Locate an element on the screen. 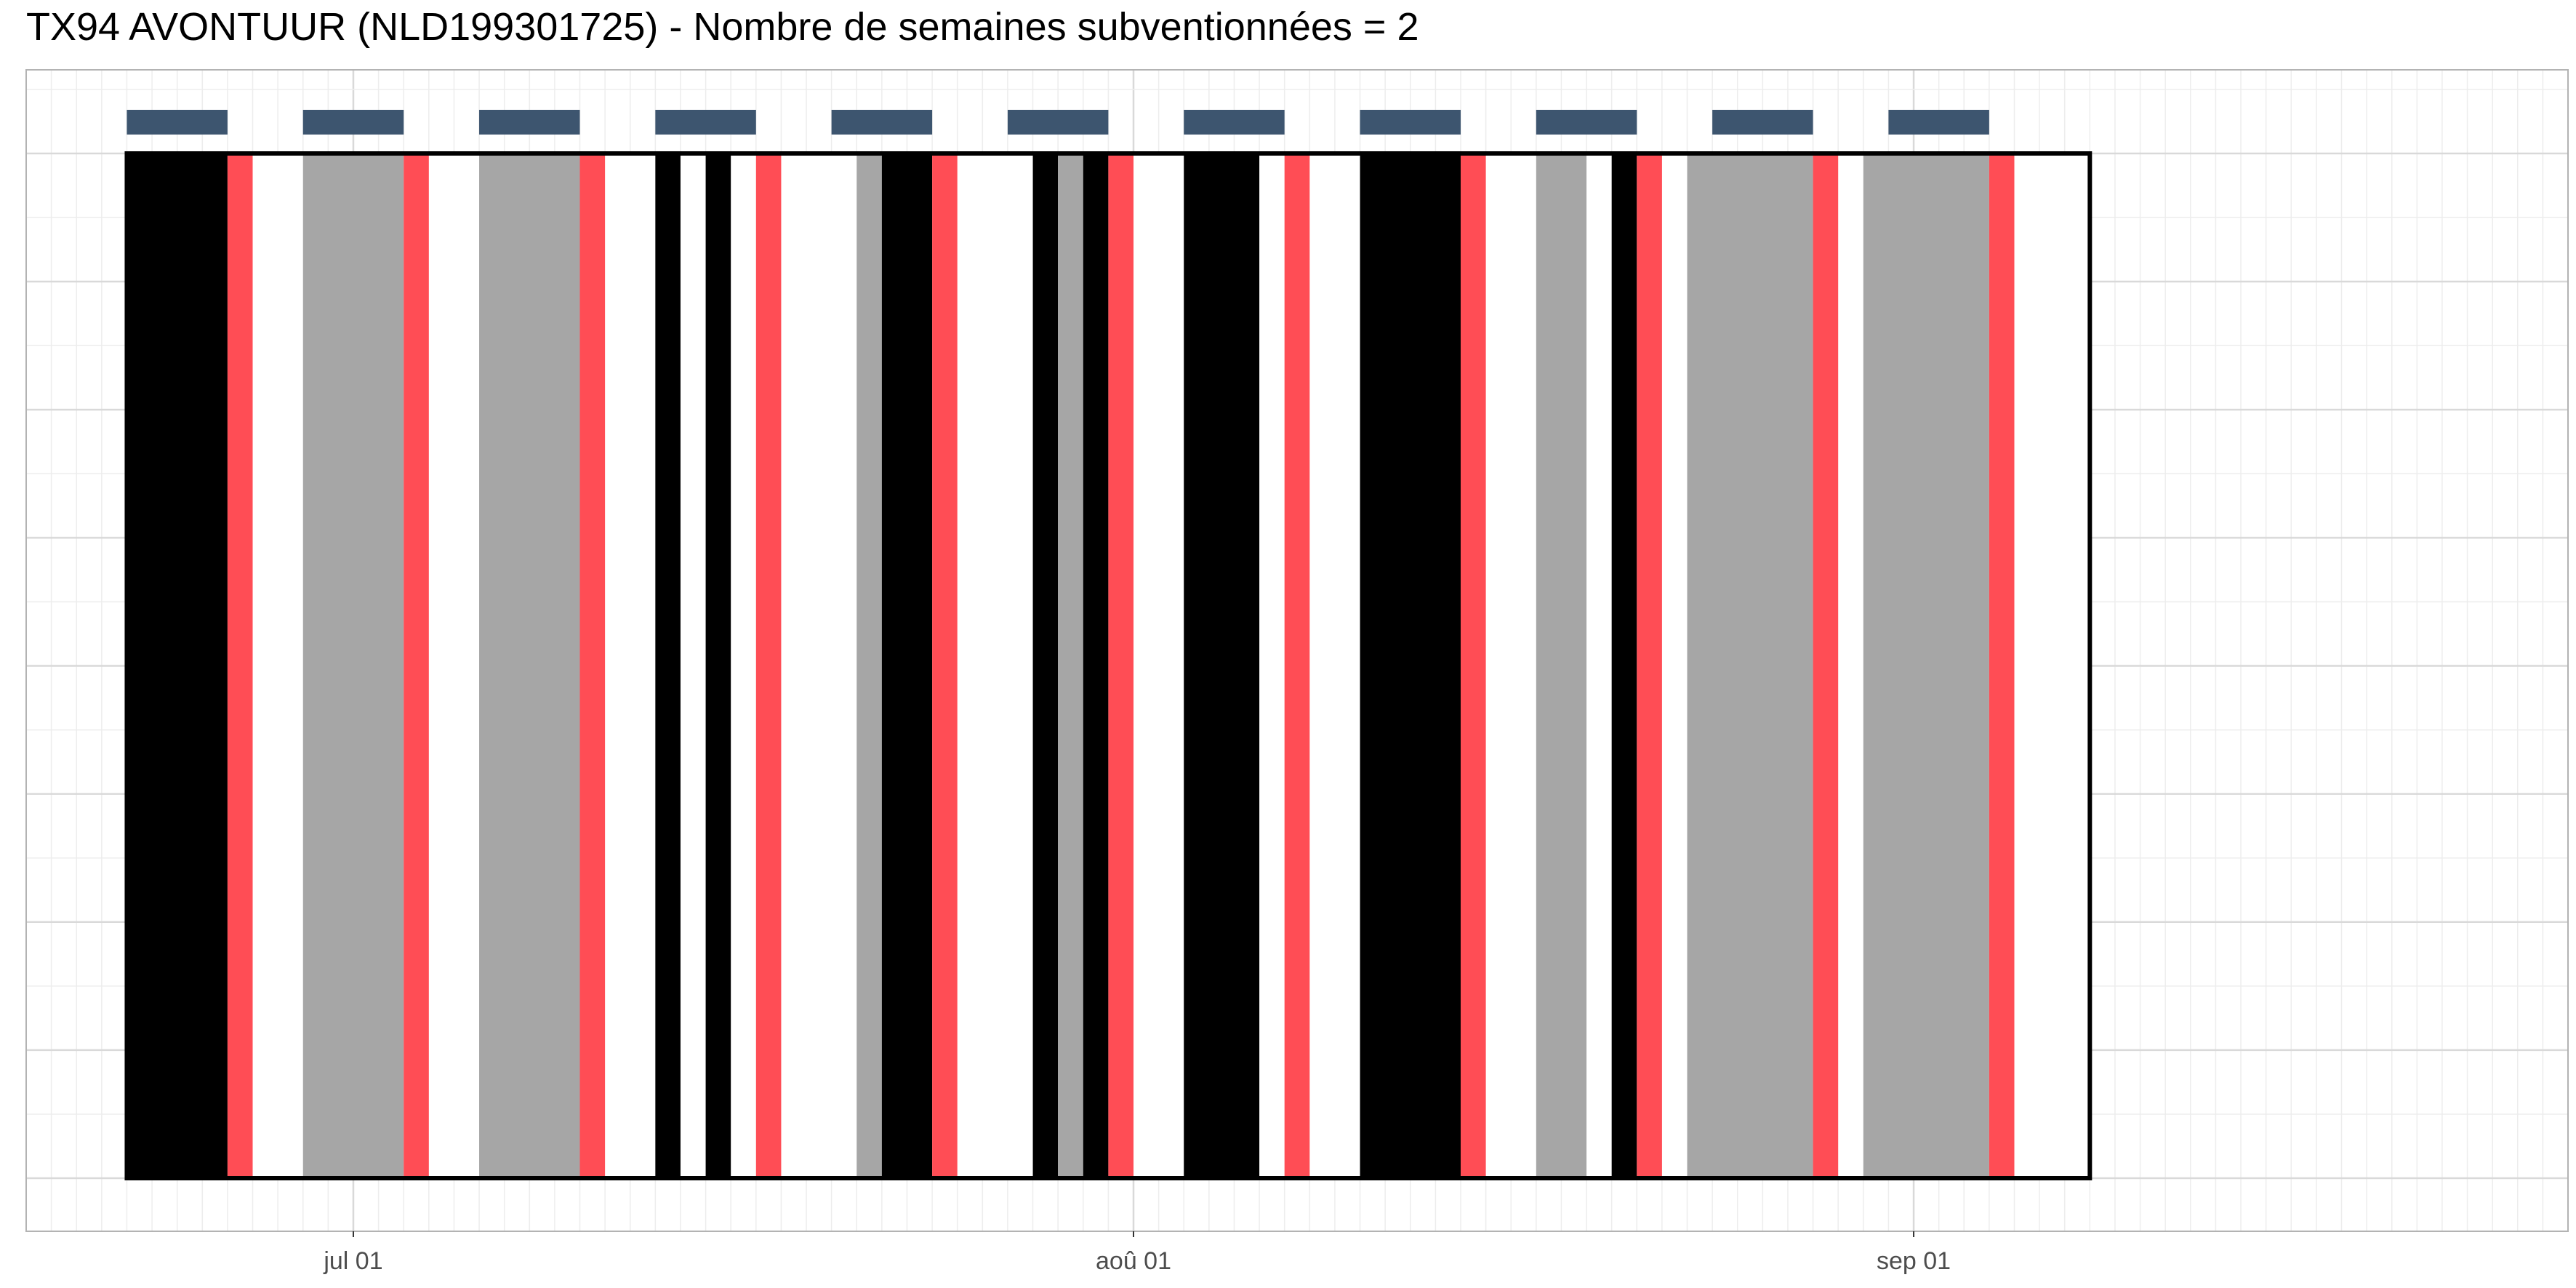 This screenshot has height=1288, width=2576. week-markers is located at coordinates (1058, 122).